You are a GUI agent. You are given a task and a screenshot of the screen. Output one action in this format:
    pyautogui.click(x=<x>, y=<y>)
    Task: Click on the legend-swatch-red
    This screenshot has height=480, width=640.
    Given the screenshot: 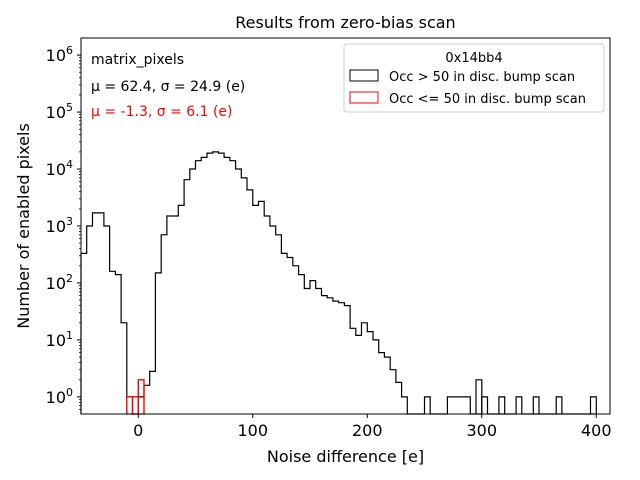 What is the action you would take?
    pyautogui.click(x=364, y=97)
    